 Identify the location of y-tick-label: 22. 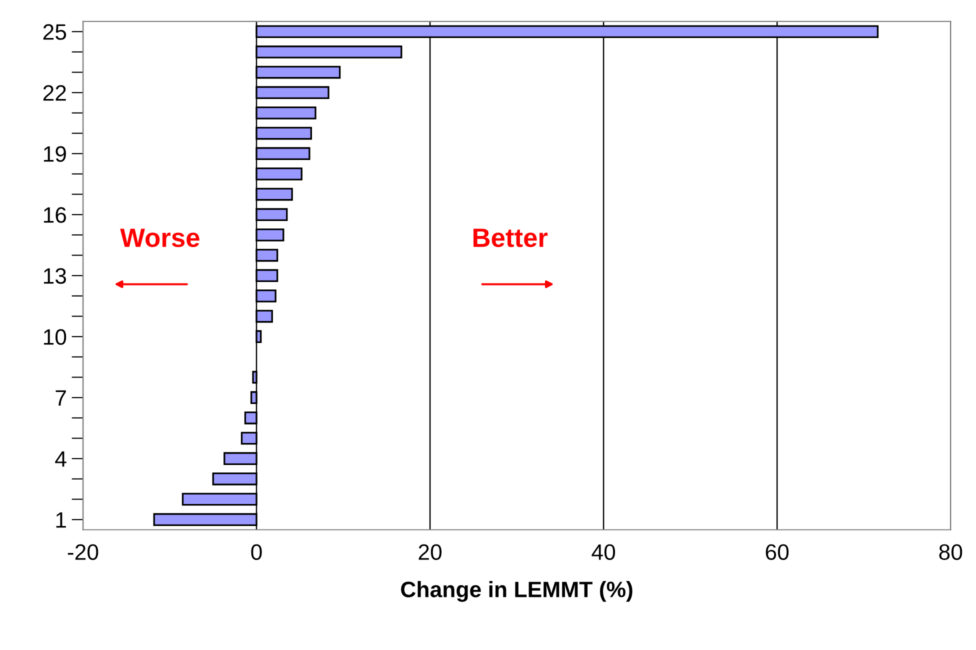
(54, 93).